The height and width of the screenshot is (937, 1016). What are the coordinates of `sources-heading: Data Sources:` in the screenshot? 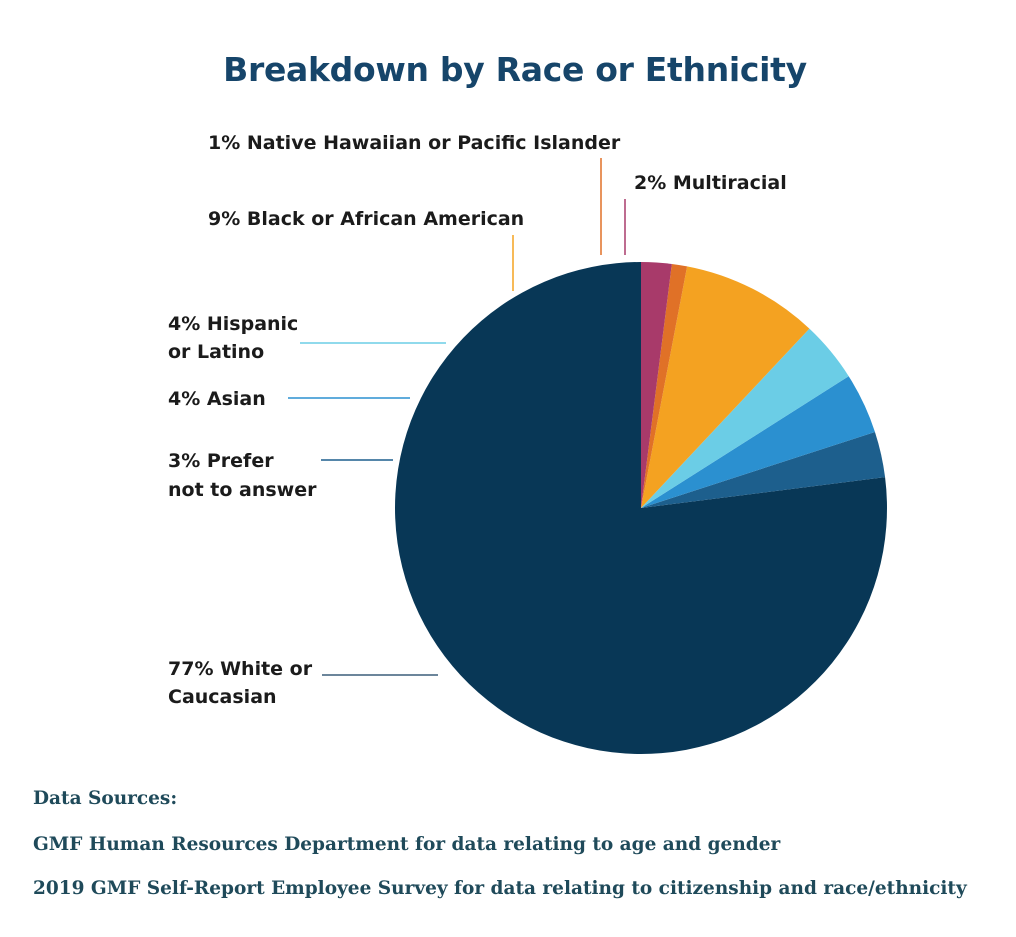 It's located at (105, 798).